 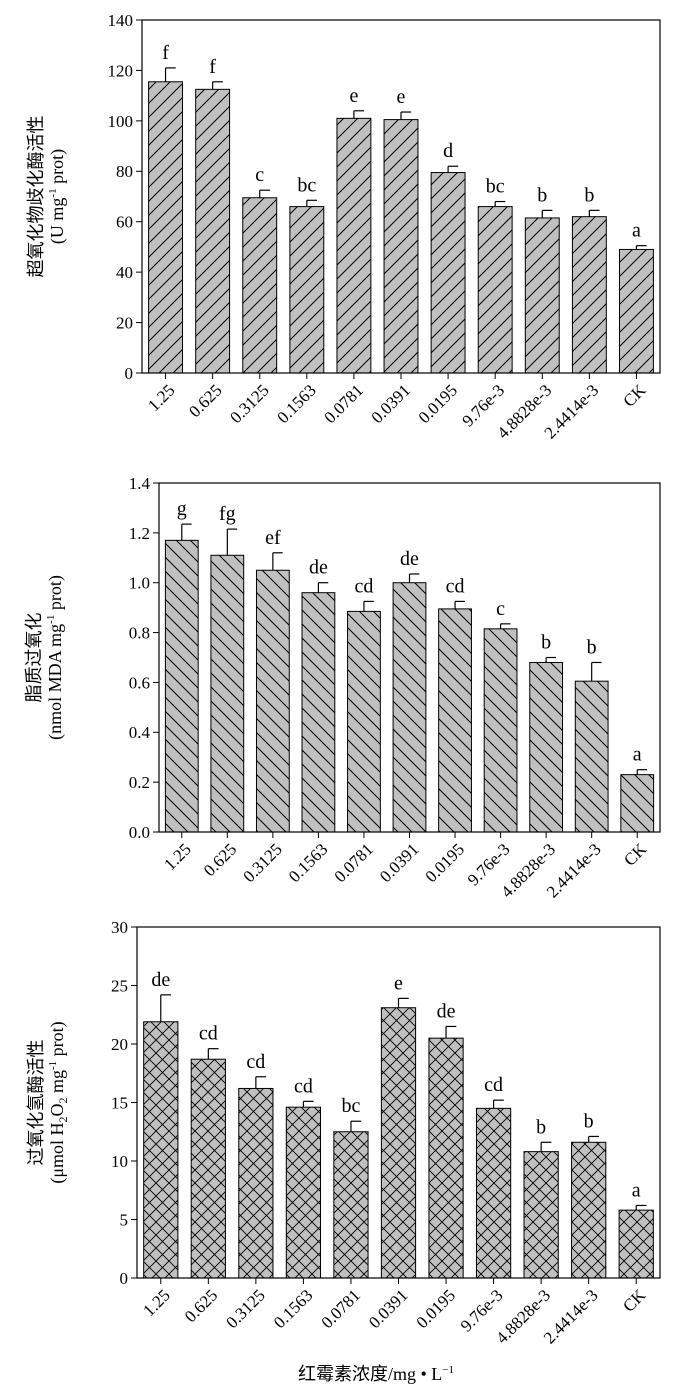 What do you see at coordinates (448, 151) in the screenshot?
I see `significance-letter: d` at bounding box center [448, 151].